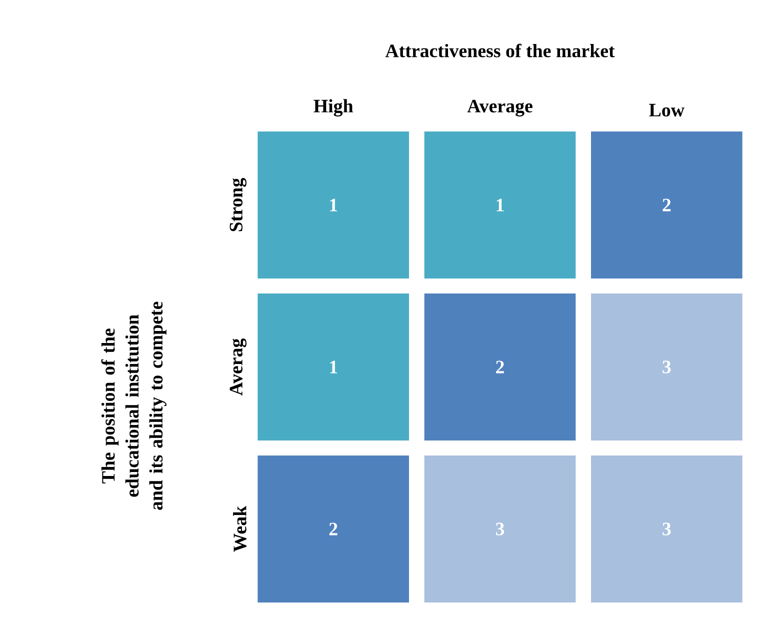 The height and width of the screenshot is (630, 757). What do you see at coordinates (238, 367) in the screenshot?
I see `y-tick-label: Averag` at bounding box center [238, 367].